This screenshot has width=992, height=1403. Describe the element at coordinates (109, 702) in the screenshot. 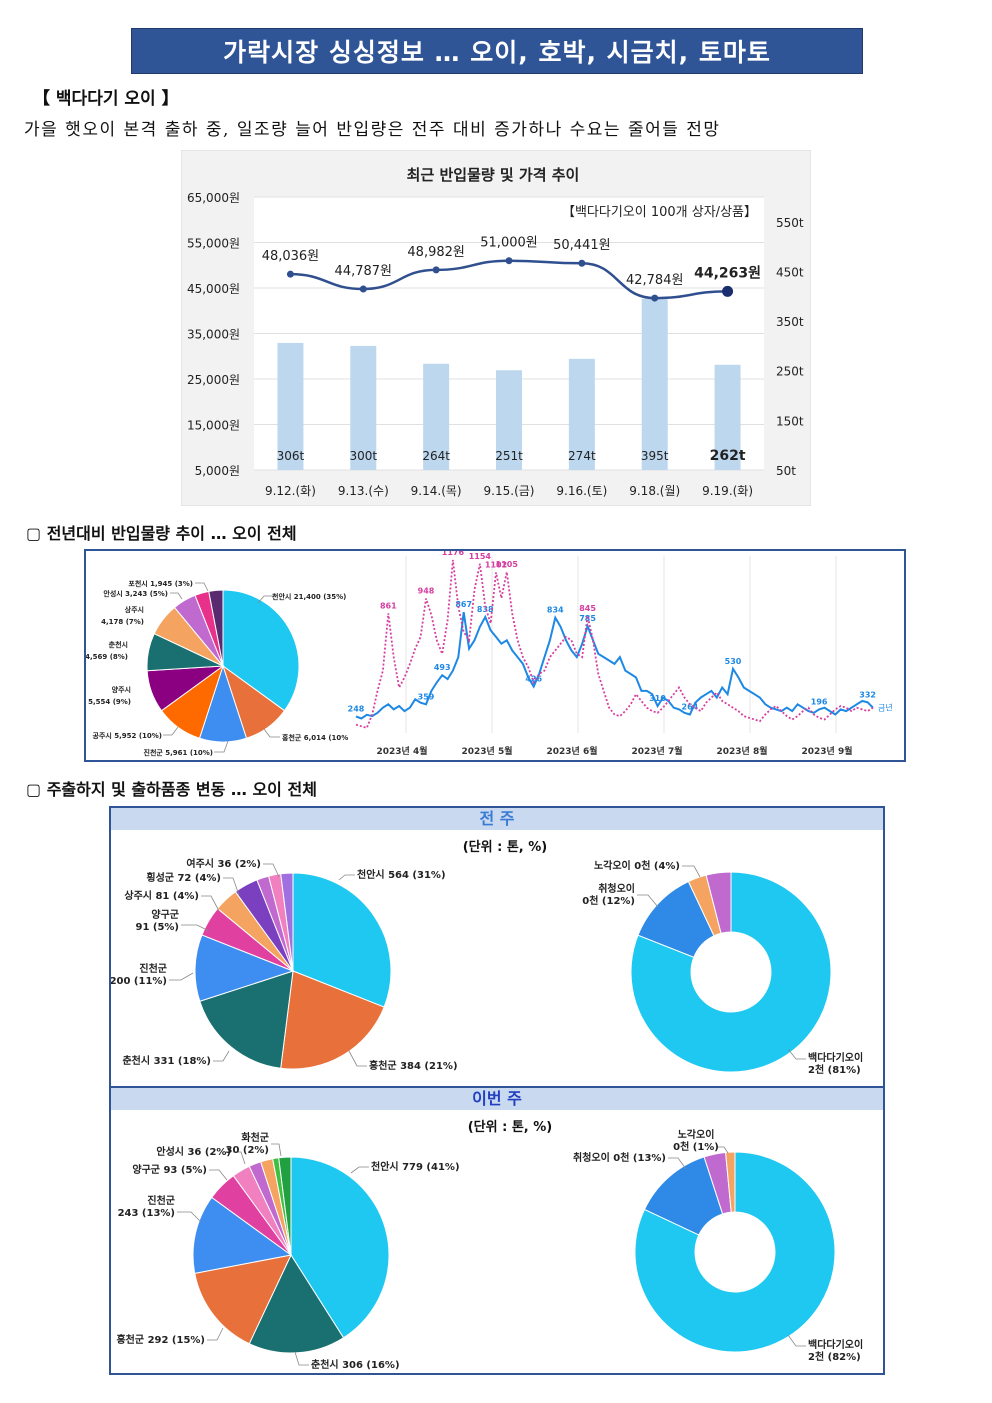

I see `slice-label: 5,554 (9%)` at that location.